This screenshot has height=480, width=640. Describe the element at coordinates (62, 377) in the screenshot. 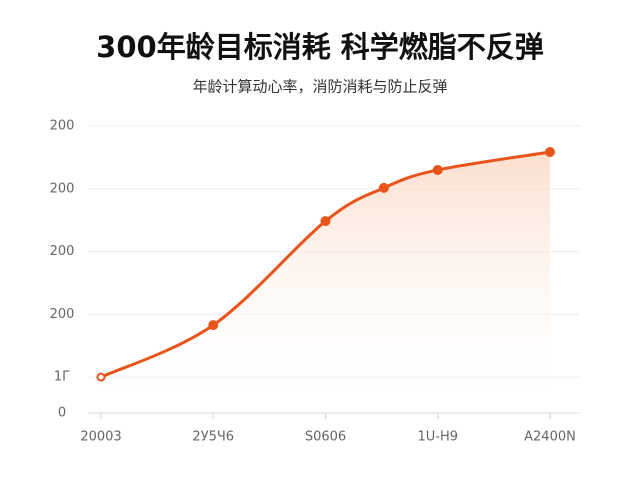

I see `y-tick-label: 1Г` at that location.